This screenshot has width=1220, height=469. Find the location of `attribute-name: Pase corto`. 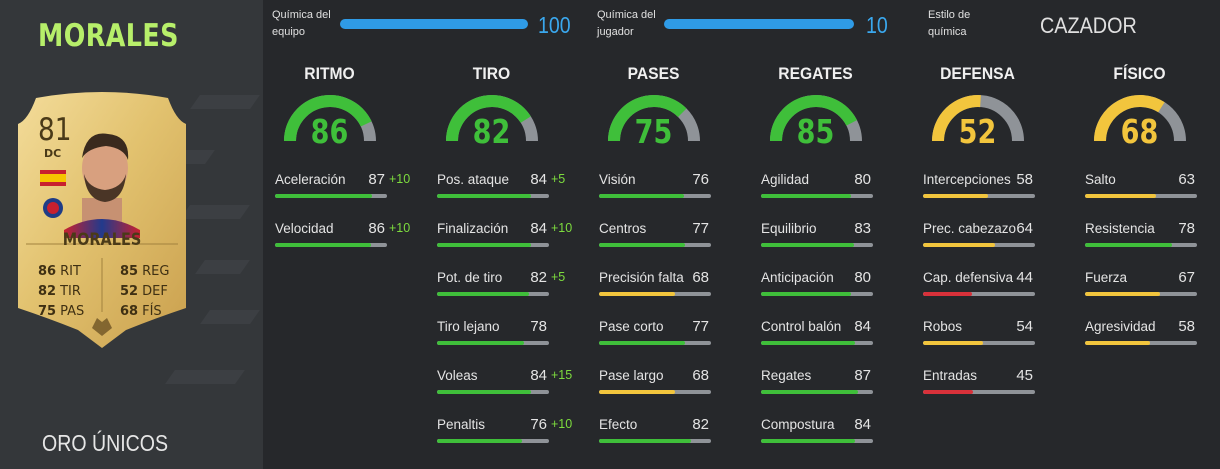

attribute-name: Pase corto is located at coordinates (631, 326).